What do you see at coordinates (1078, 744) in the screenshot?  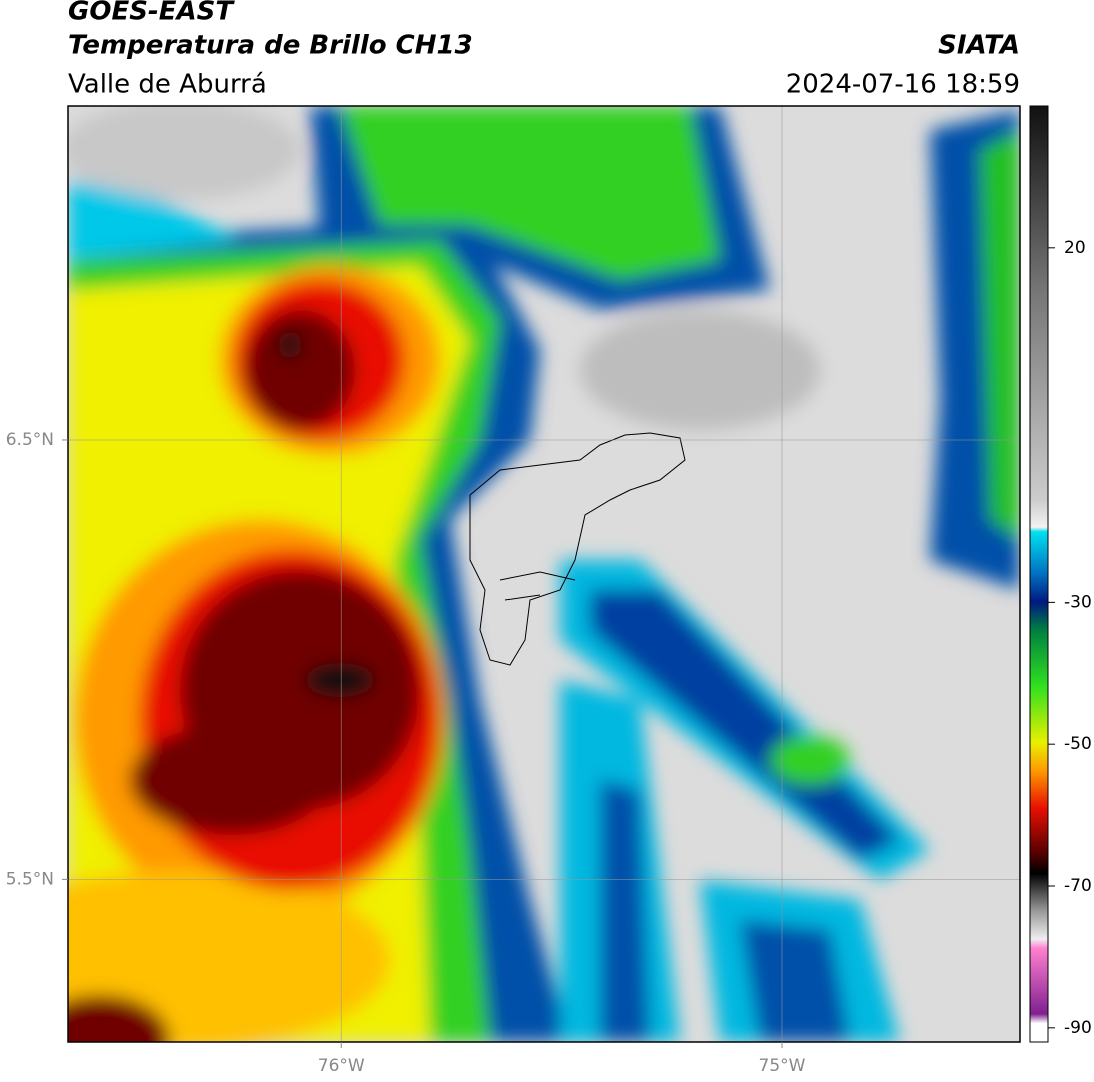 I see `colorbar-tick-label: -50` at bounding box center [1078, 744].